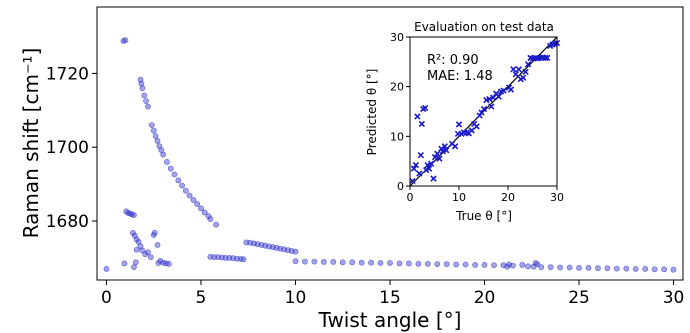 The width and height of the screenshot is (690, 333). What do you see at coordinates (485, 298) in the screenshot?
I see `main-x-tick-label: 20` at bounding box center [485, 298].